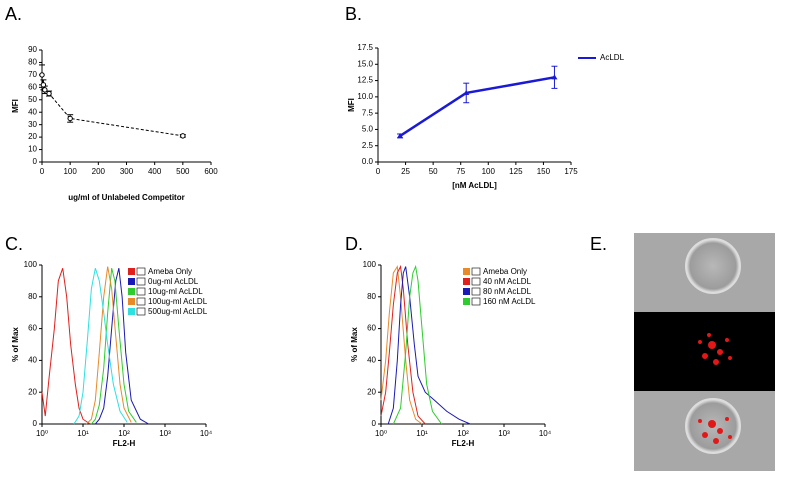 The height and width of the screenshot is (482, 800). Describe the element at coordinates (127, 171) in the screenshot. I see `x-tick-label: 300` at that location.